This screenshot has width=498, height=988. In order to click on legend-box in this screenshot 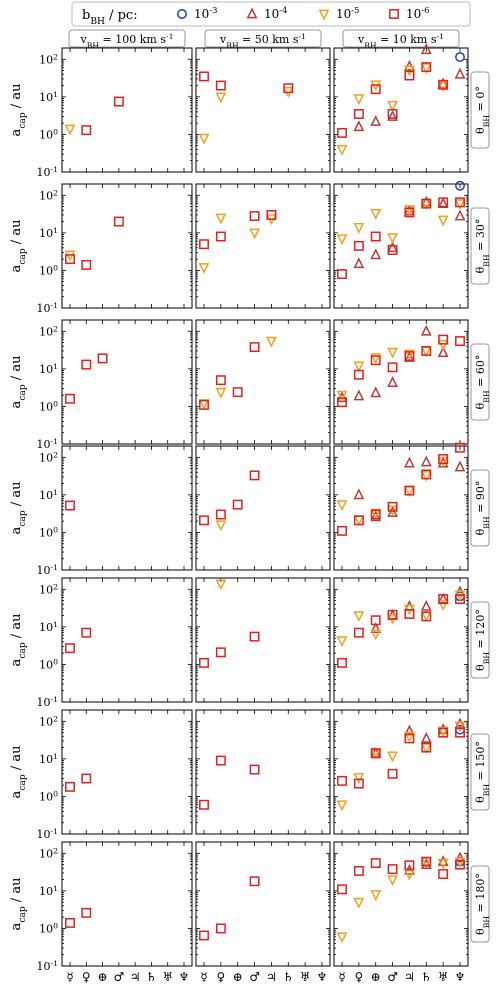, I will do `click(271, 14)`.